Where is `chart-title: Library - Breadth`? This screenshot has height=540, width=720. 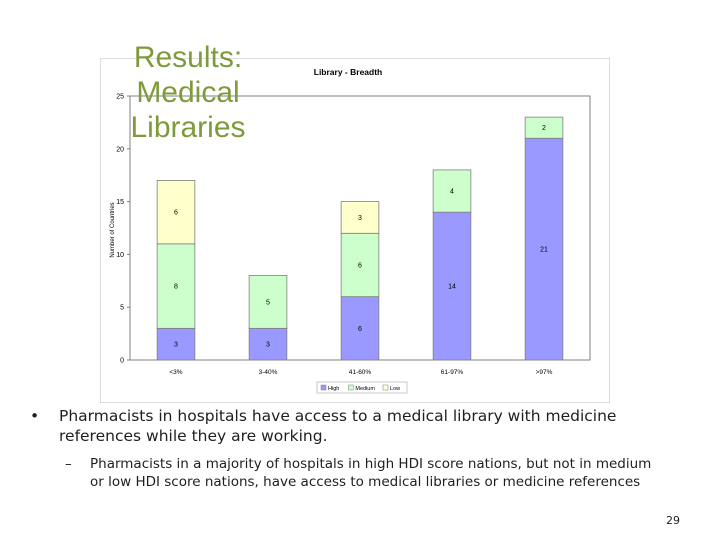
chart-title: Library - Breadth is located at coordinates (348, 72).